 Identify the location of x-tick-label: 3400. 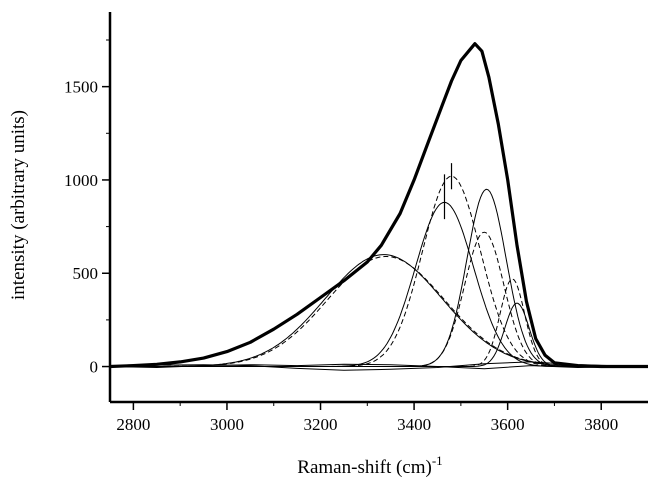
(414, 424).